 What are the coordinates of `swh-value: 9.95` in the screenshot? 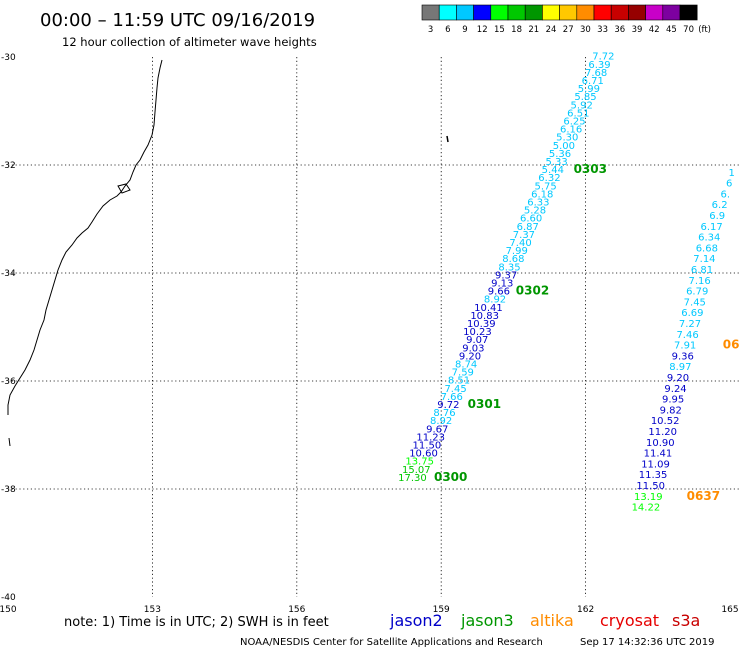 It's located at (673, 400).